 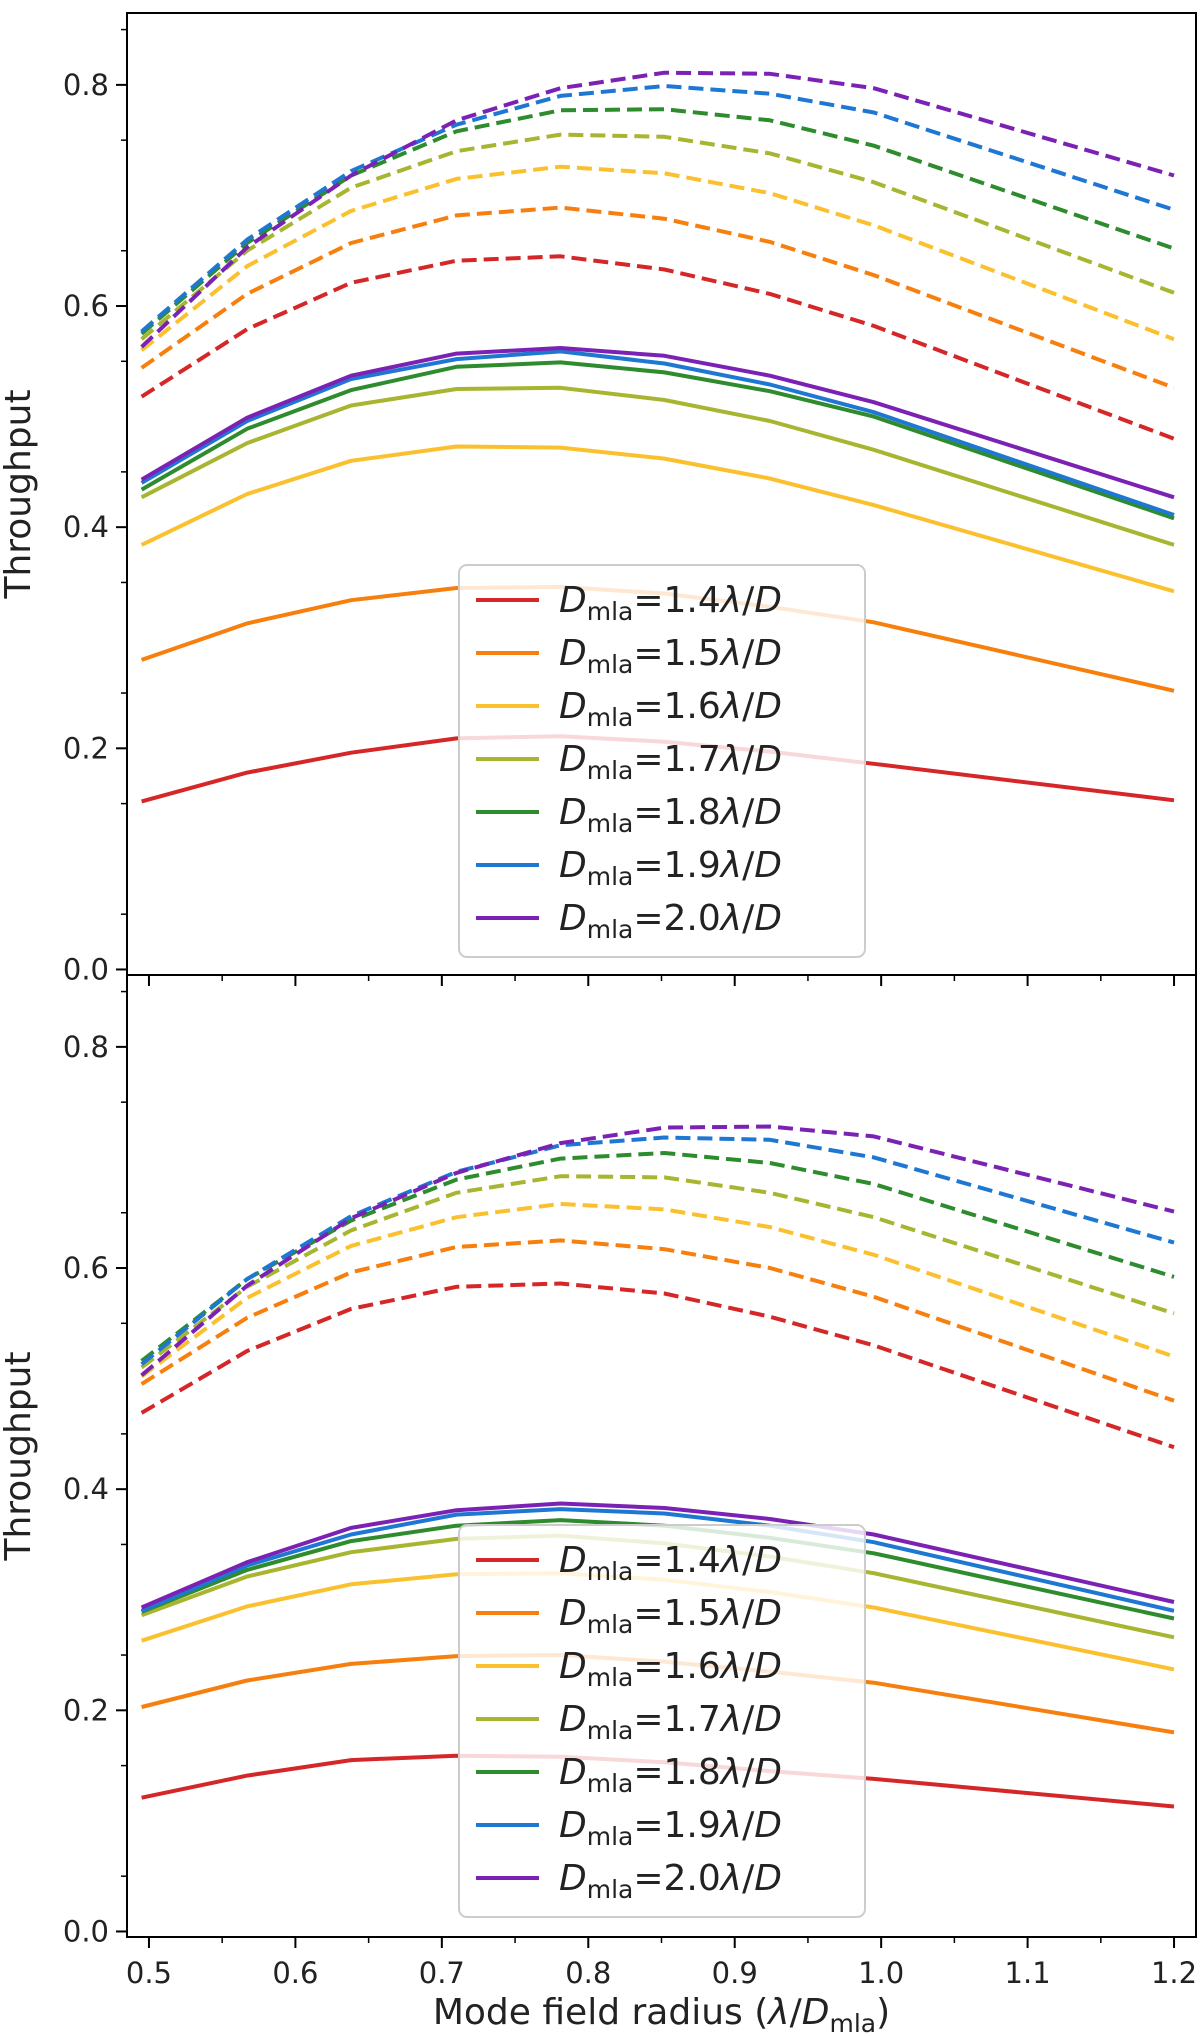 What do you see at coordinates (735, 1973) in the screenshot?
I see `x-tick-label: 0.9` at bounding box center [735, 1973].